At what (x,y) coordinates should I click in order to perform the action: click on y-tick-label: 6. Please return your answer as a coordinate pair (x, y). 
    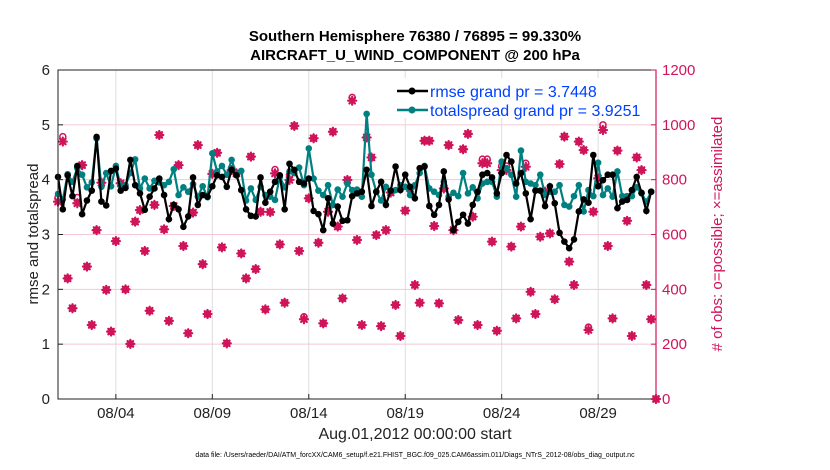
    Looking at the image, I should click on (46, 70).